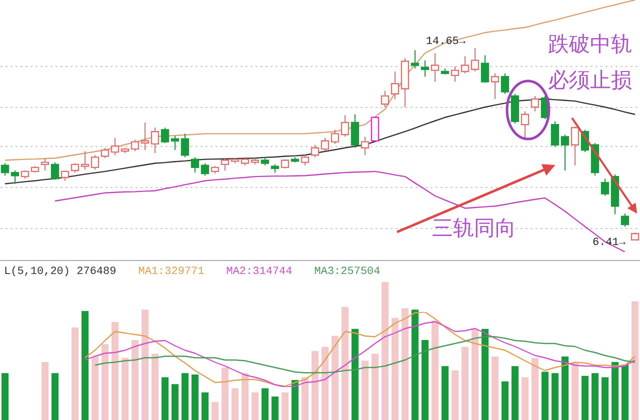 The width and height of the screenshot is (640, 420). I want to click on annotation: 必须止损, so click(590, 80).